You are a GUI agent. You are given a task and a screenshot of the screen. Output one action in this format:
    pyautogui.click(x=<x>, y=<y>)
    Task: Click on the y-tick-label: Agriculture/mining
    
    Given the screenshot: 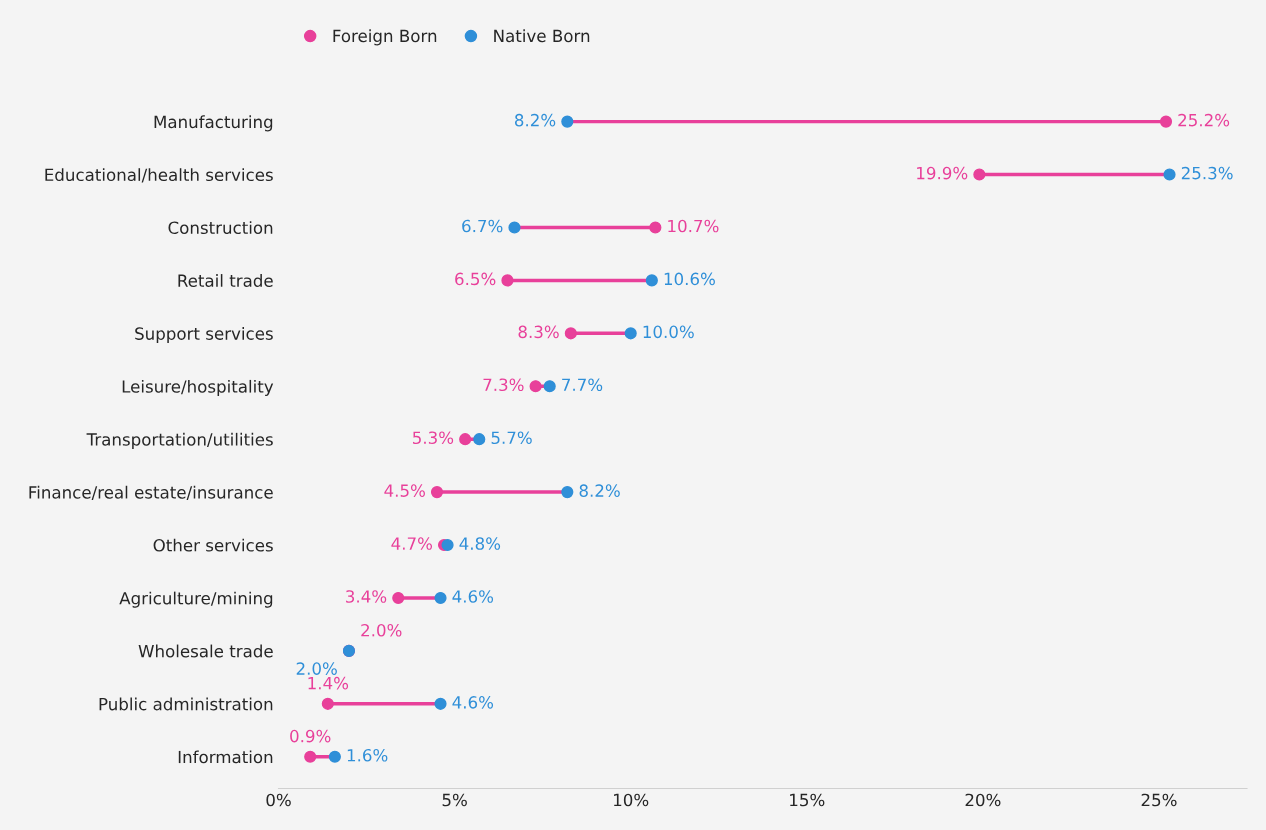 What is the action you would take?
    pyautogui.click(x=196, y=599)
    